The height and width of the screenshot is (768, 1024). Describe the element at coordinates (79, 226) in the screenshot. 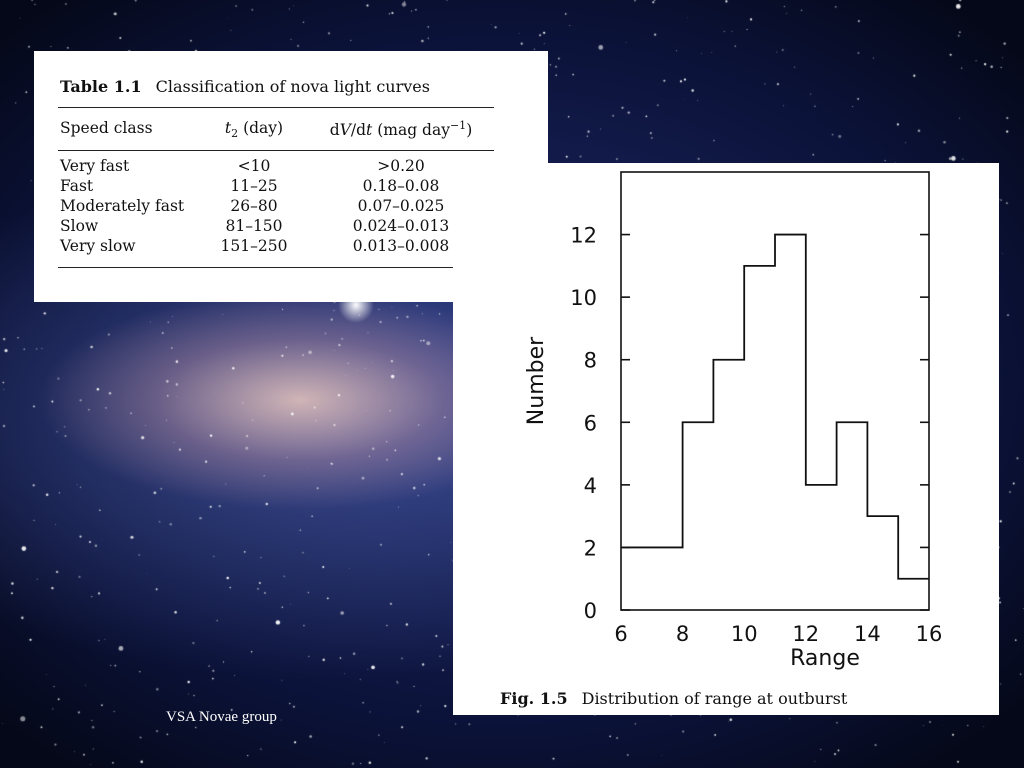

I see `table-cell-speed-class: Slow` at that location.